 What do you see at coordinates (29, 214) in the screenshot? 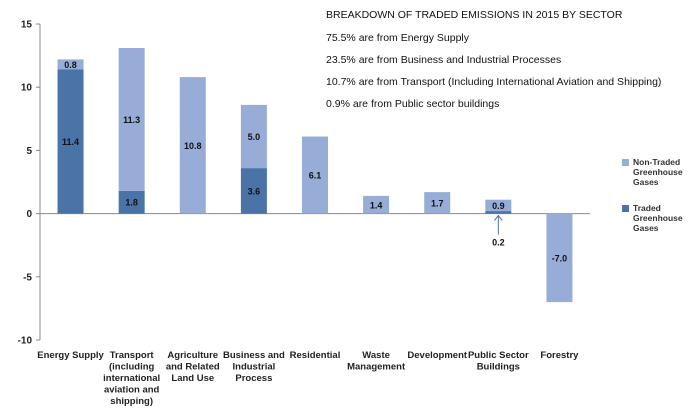
I see `y-tick-label: 0` at bounding box center [29, 214].